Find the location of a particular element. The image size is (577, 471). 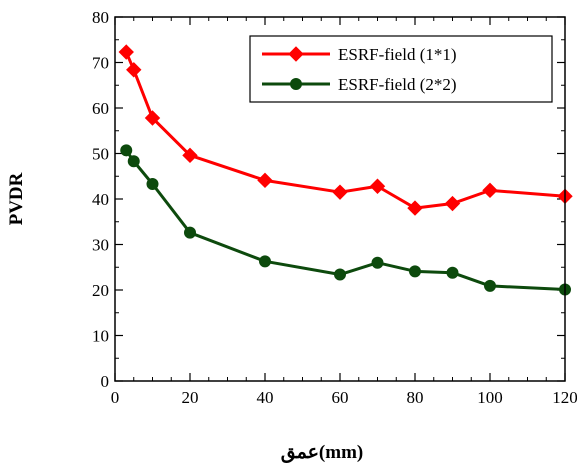

y-tick-label: 10 is located at coordinates (100, 336).